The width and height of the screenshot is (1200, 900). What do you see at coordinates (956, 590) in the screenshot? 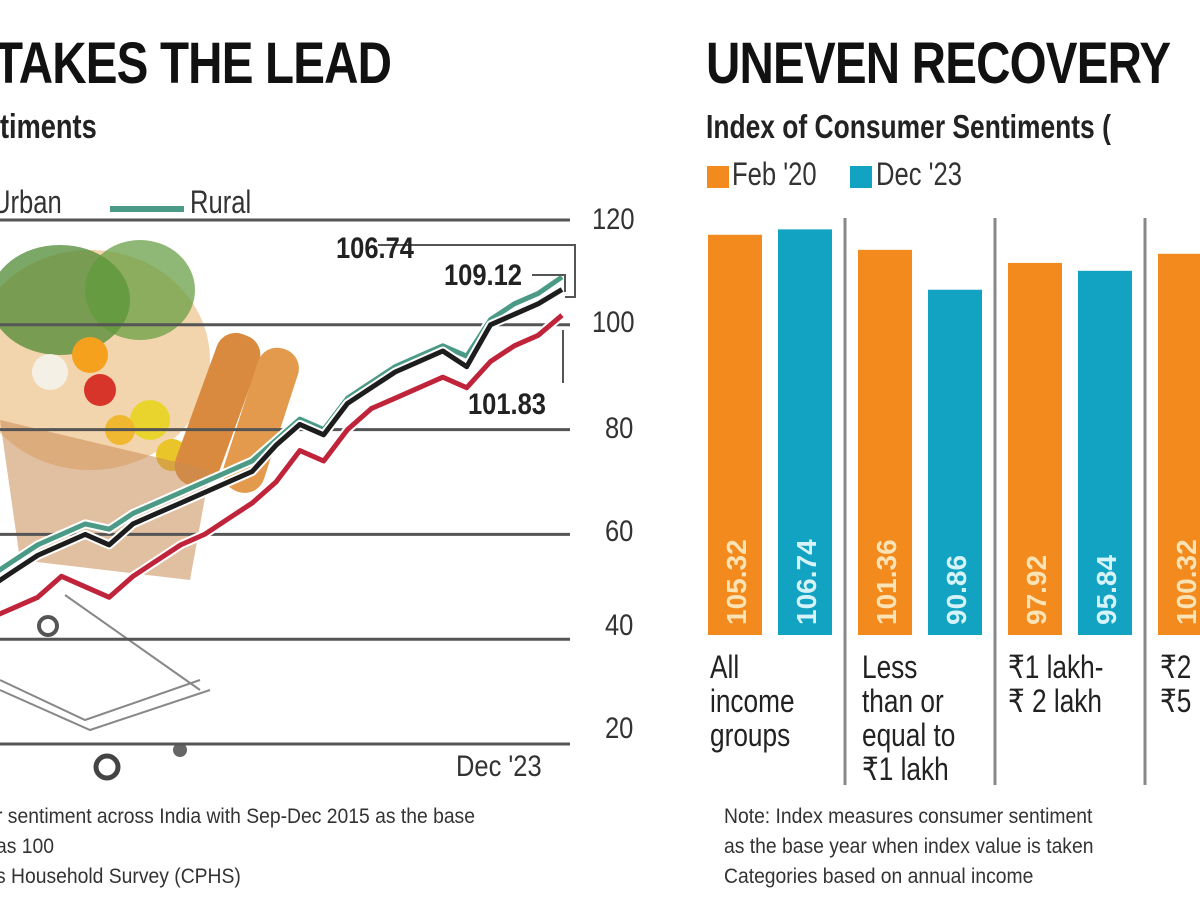
I see `bar-value-label: 90.86` at bounding box center [956, 590].